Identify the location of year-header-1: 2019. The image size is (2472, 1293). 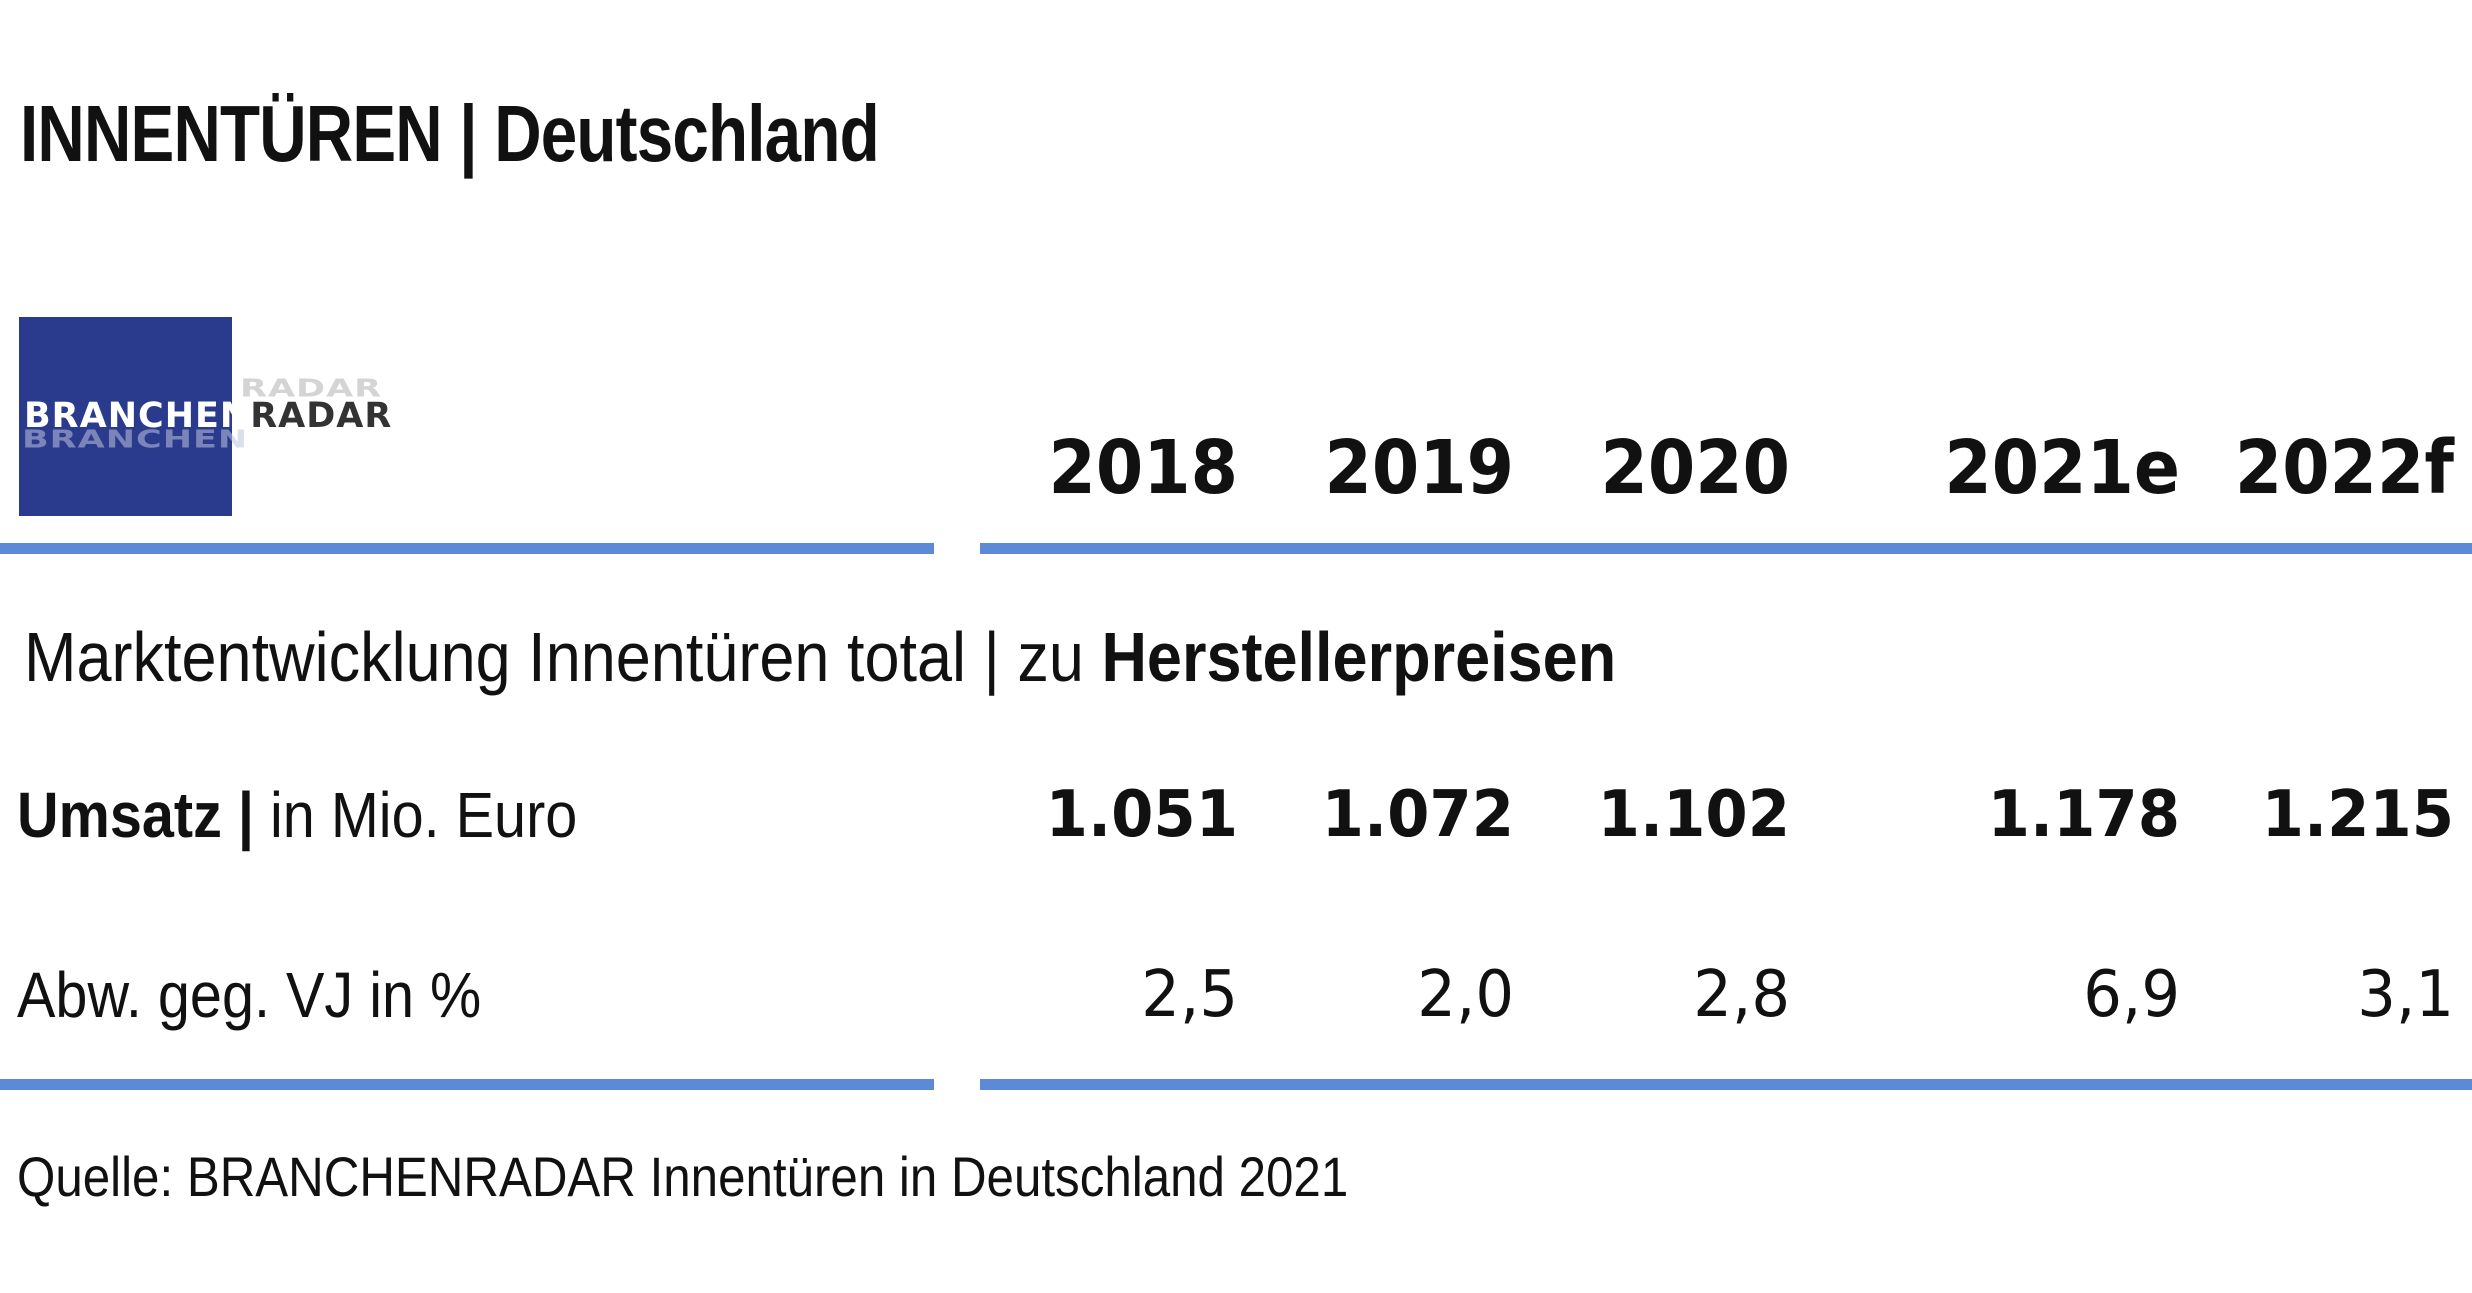
(1419, 468).